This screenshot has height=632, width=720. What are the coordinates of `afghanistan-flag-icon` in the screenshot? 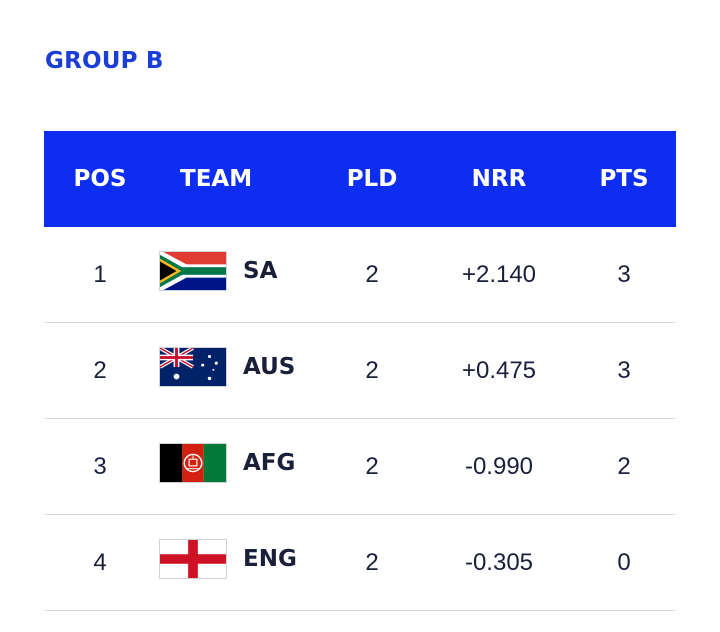 It's located at (193, 463).